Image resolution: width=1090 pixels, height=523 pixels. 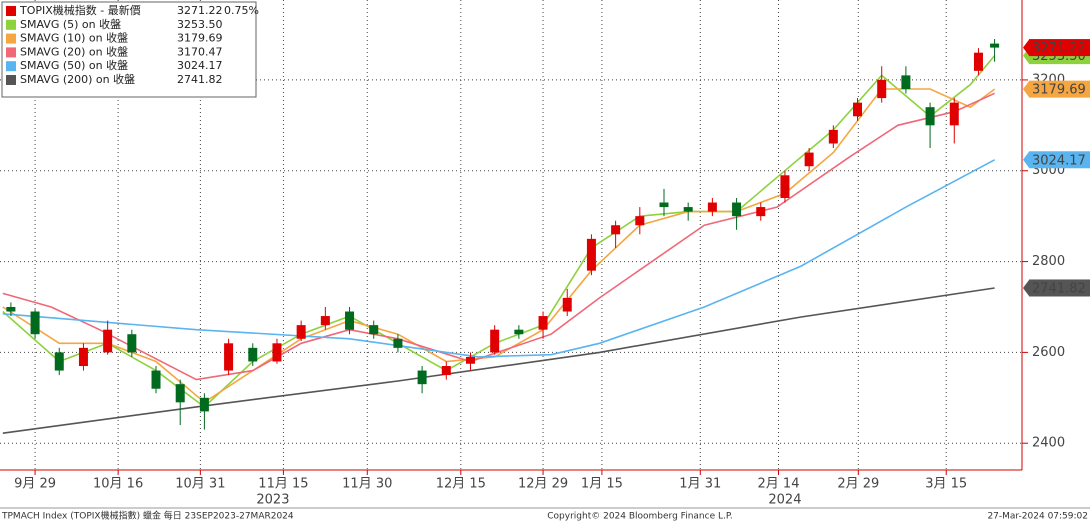 I want to click on price-tag-label: 3271.22, so click(x=1059, y=48).